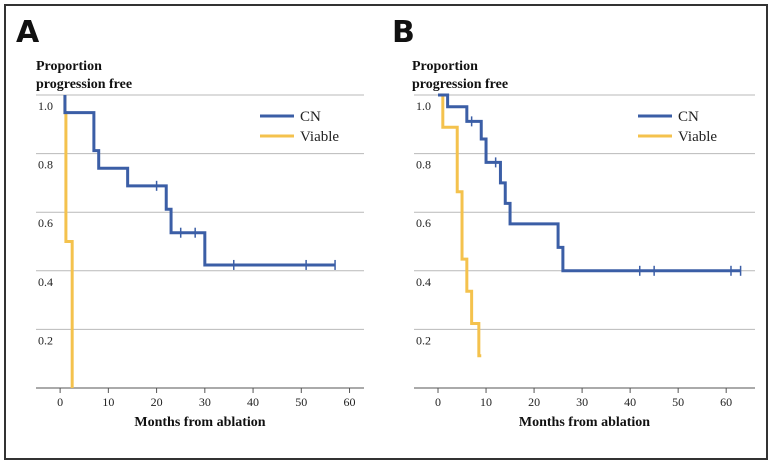 The width and height of the screenshot is (776, 470). What do you see at coordinates (28, 32) in the screenshot?
I see `panel-letter: A` at bounding box center [28, 32].